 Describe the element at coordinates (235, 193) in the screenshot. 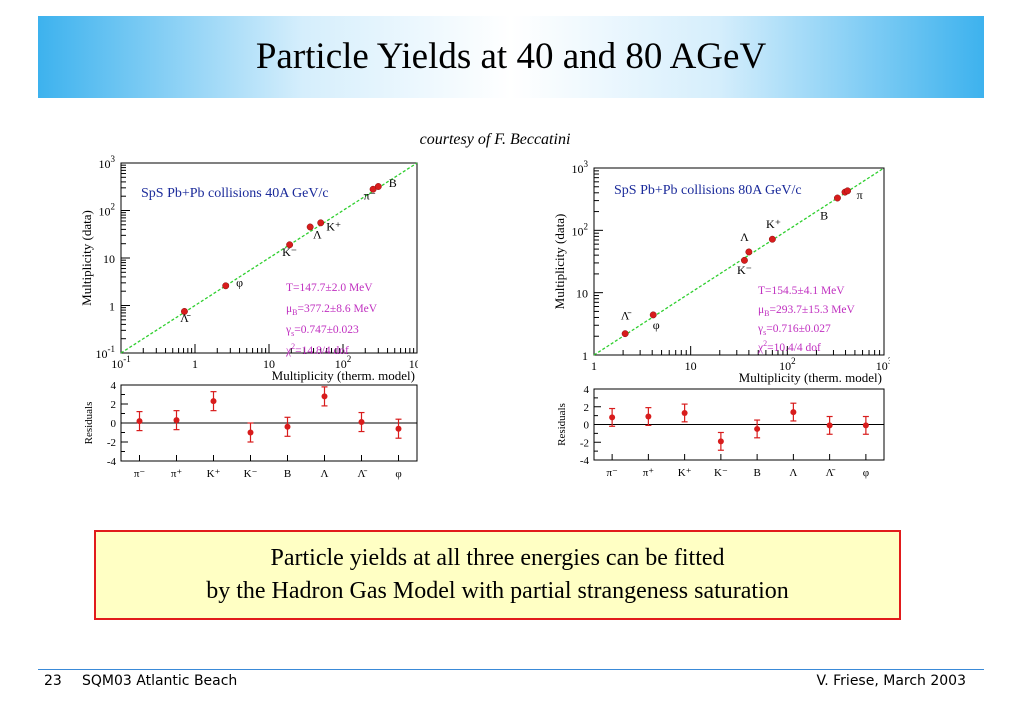

I see `chart-title: SpS Pb+Pb collisions 40A GeV/c` at that location.